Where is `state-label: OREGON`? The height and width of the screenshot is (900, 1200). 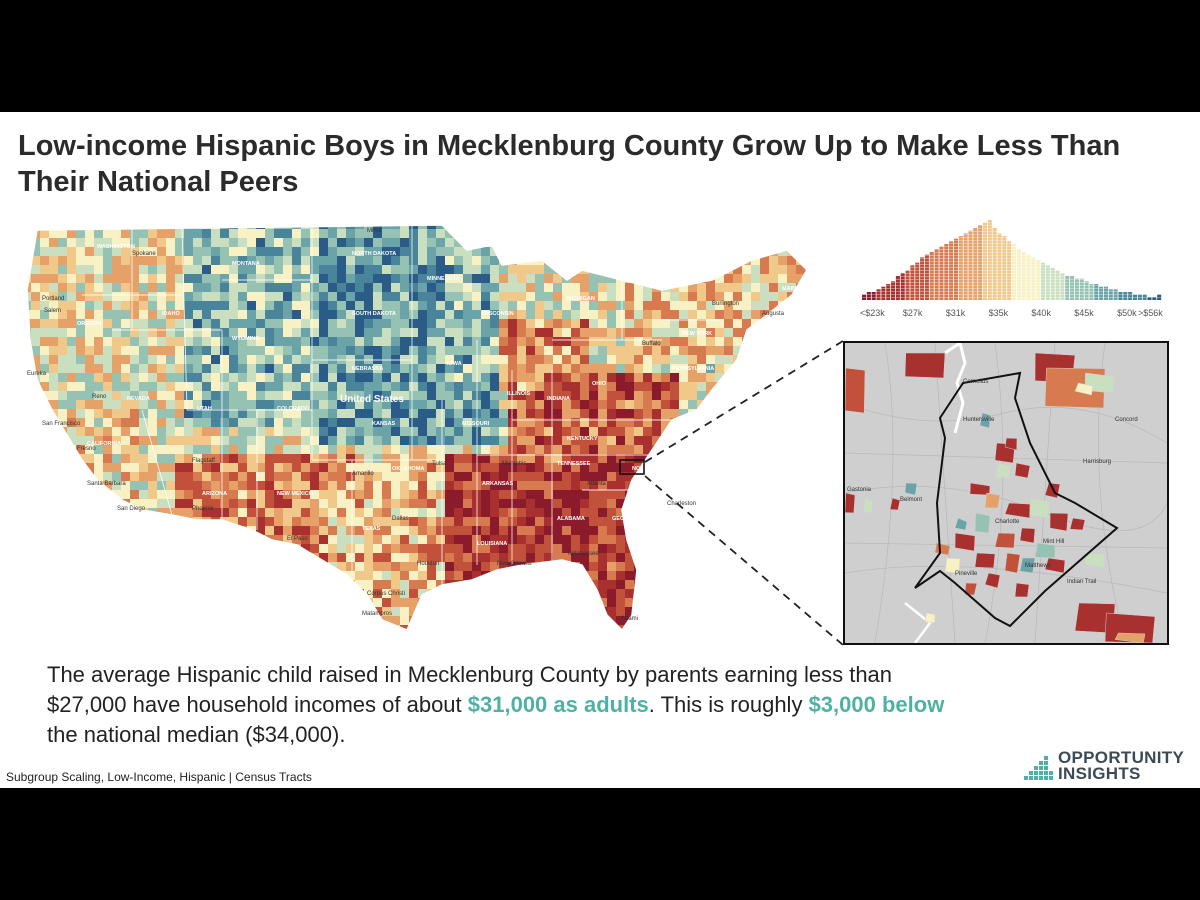
state-label: OREGON is located at coordinates (89, 324).